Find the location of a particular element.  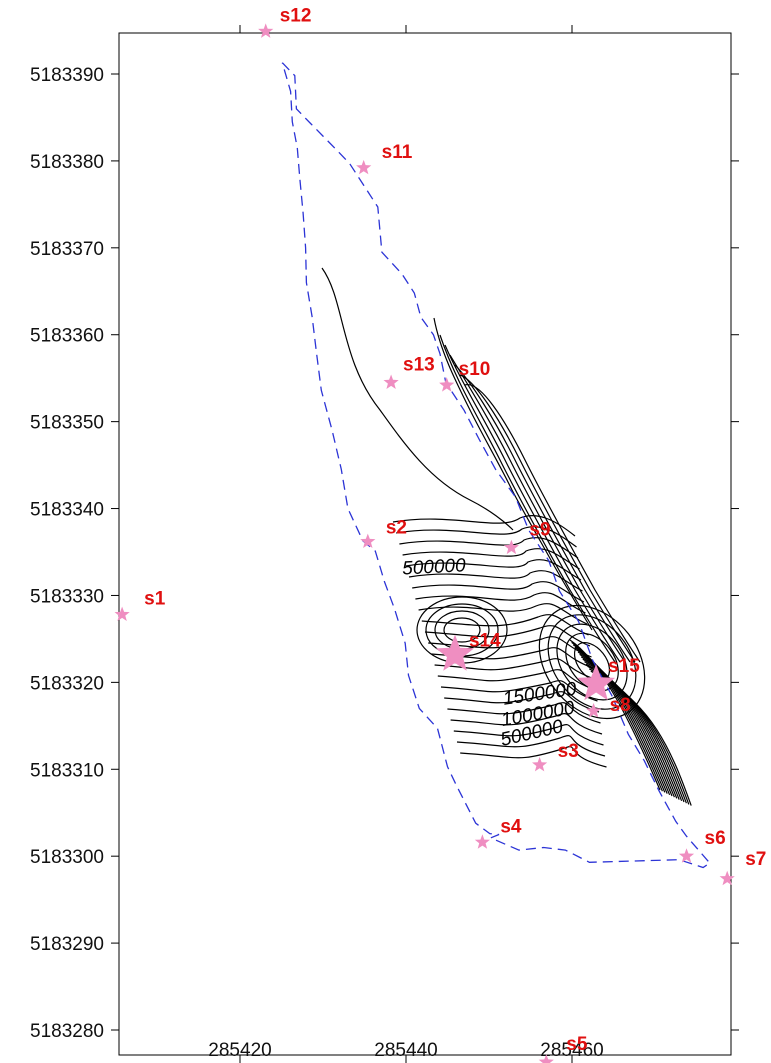

x-tick-label: 285440 is located at coordinates (405, 1050).